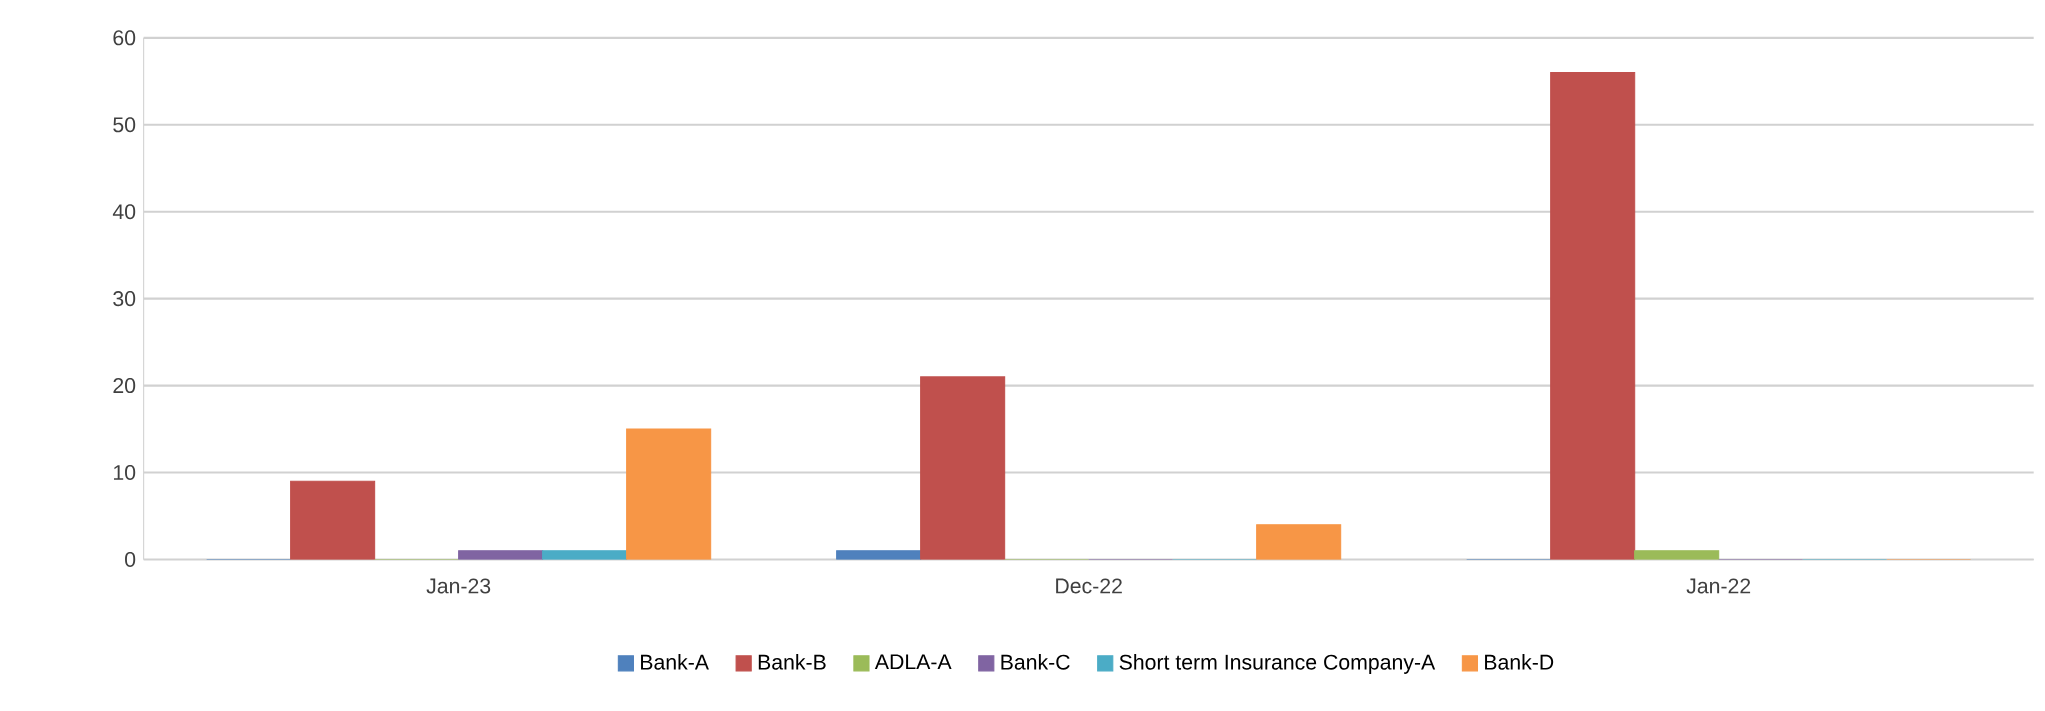  What do you see at coordinates (125, 473) in the screenshot?
I see `y-tick-label: 10` at bounding box center [125, 473].